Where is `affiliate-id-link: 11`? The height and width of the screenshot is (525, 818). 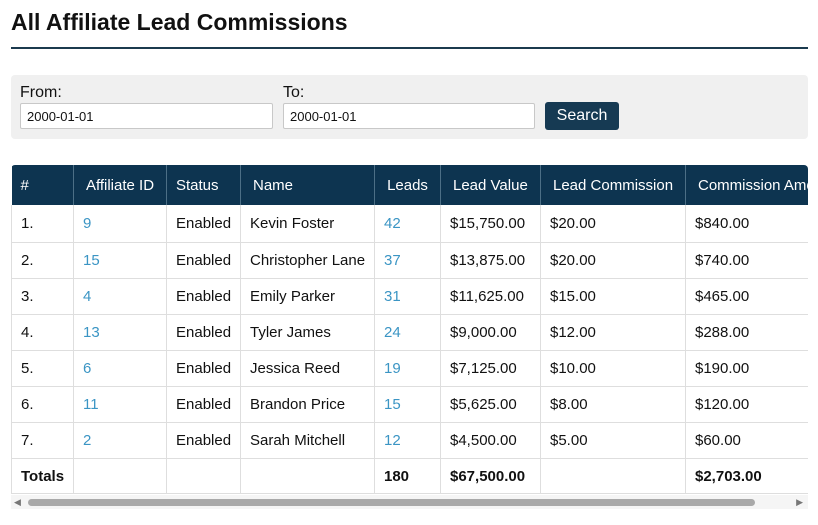 affiliate-id-link: 11 is located at coordinates (120, 404).